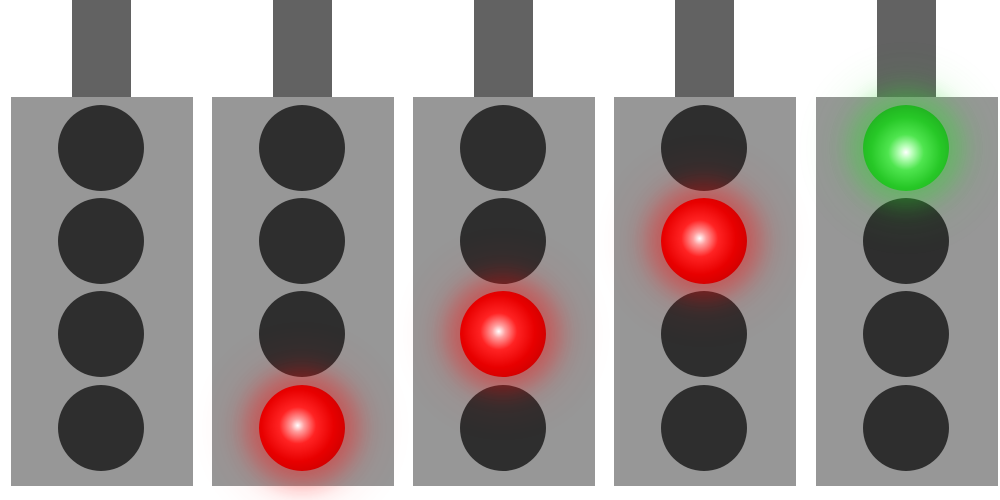 Image resolution: width=1000 pixels, height=500 pixels. What do you see at coordinates (503, 334) in the screenshot?
I see `signal-lamp-3-red` at bounding box center [503, 334].